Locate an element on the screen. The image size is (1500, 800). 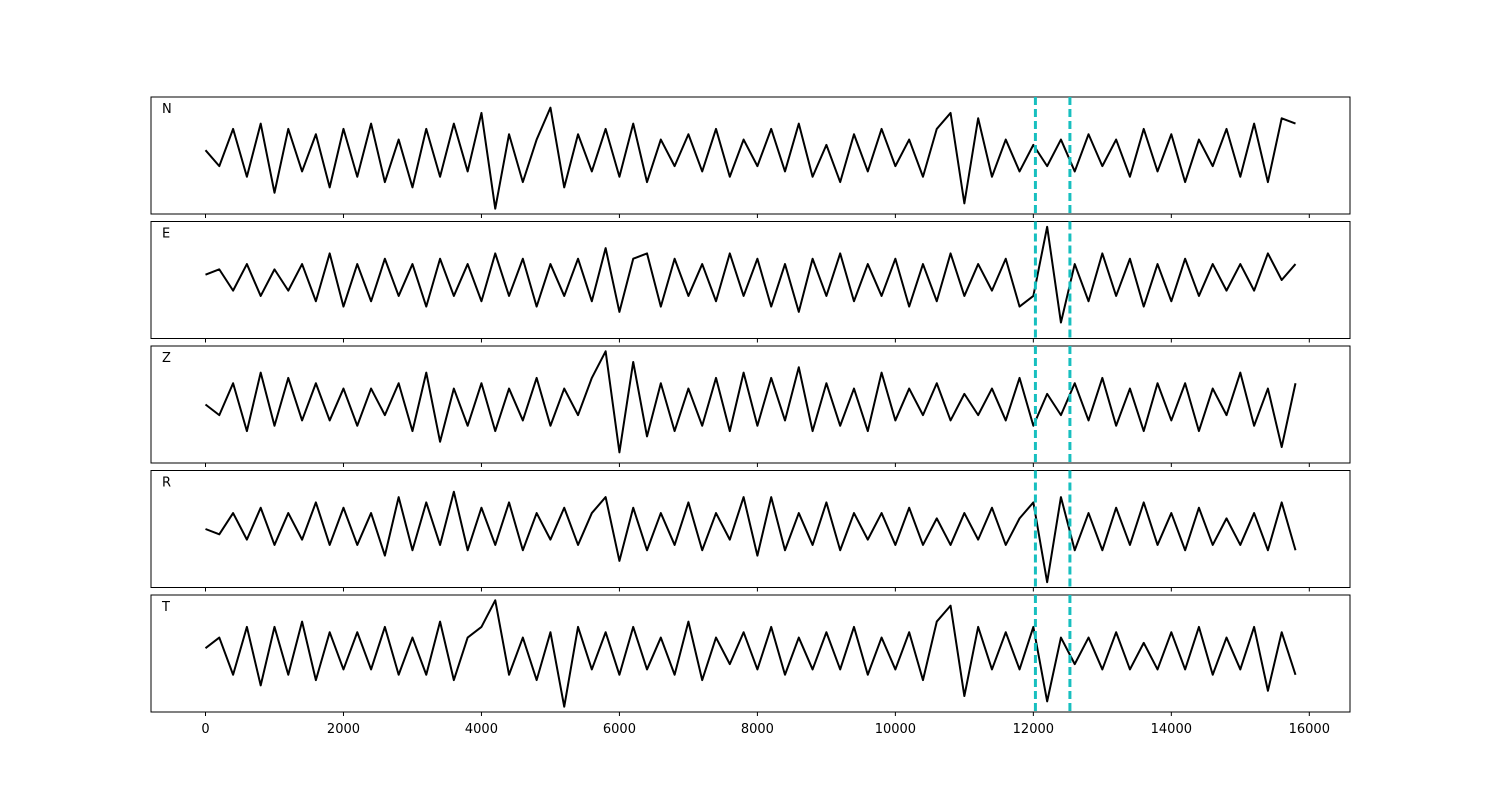
x-tick-label: 0 is located at coordinates (205, 729).